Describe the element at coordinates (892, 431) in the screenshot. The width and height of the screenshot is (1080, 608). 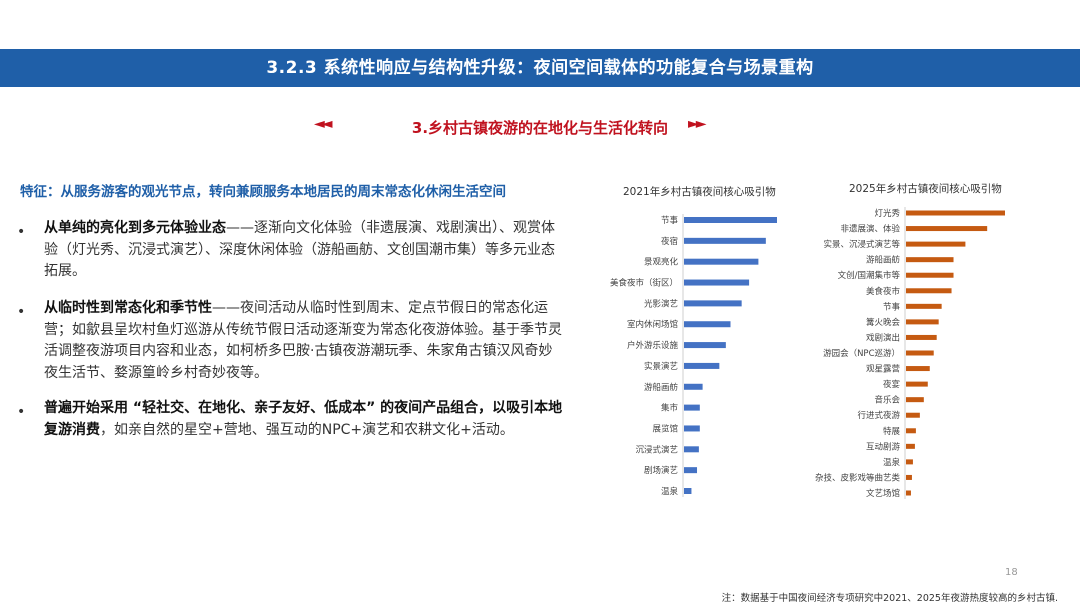
I see `category-label: 特展` at that location.